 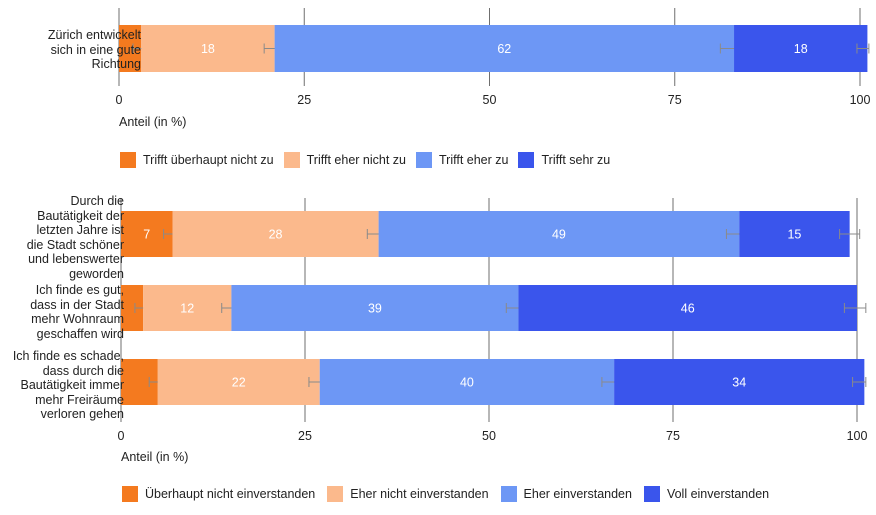 I want to click on legend-item: Überhaupt nicht einverstanden, so click(x=218, y=494).